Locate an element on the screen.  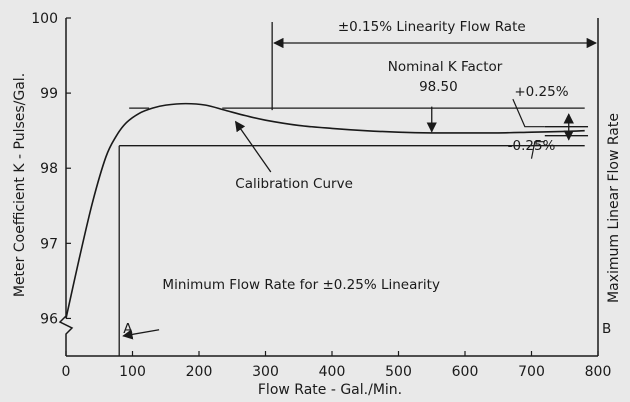
x-tick-label: 300 is located at coordinates (265, 372).